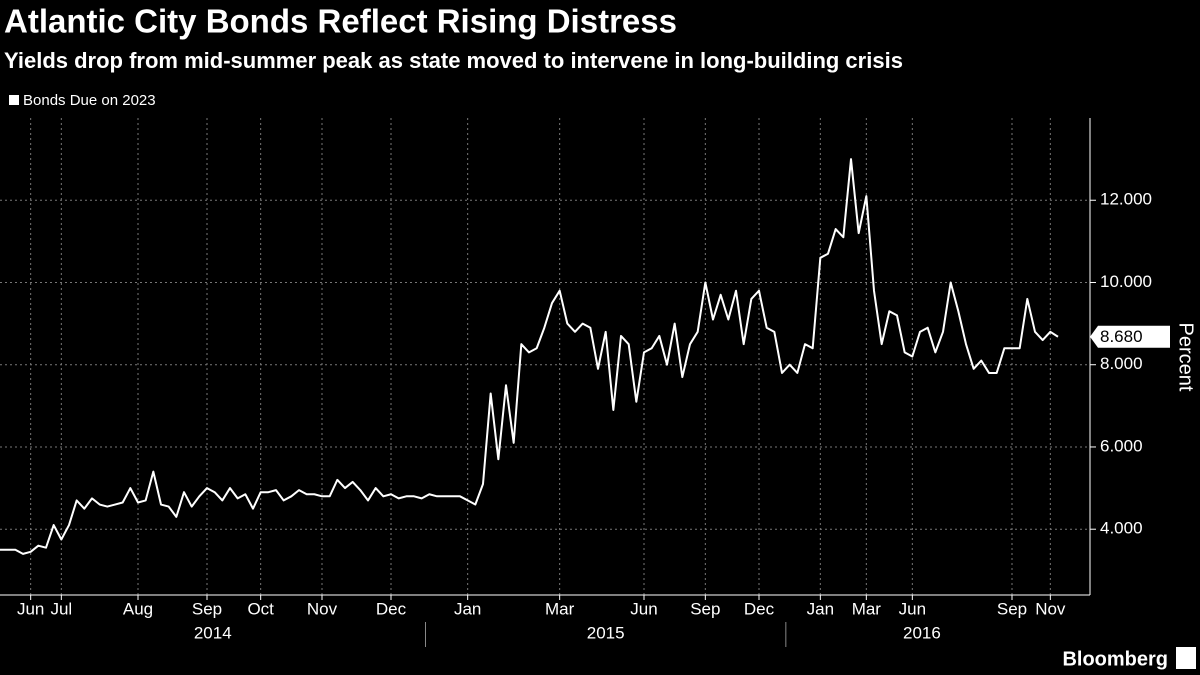  What do you see at coordinates (1121, 528) in the screenshot?
I see `y-tick-label: 4.000` at bounding box center [1121, 528].